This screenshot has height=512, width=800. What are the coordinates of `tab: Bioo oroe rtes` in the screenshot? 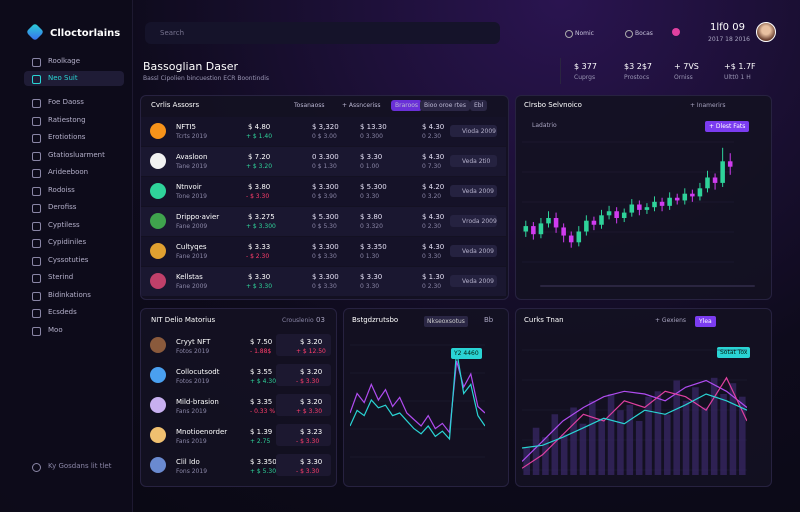 It's located at (445, 105).